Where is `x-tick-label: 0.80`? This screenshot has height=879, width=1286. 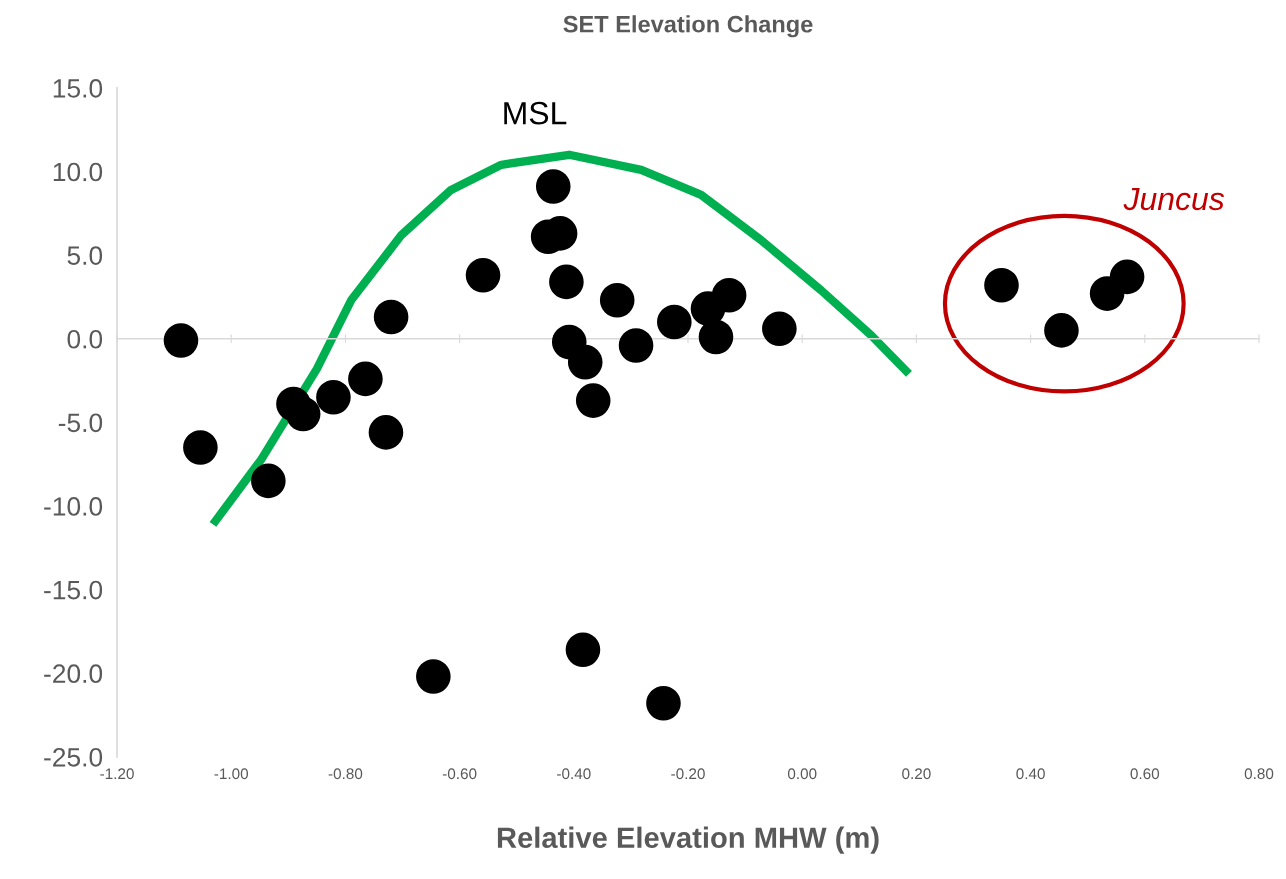
x-tick-label: 0.80 is located at coordinates (1259, 774).